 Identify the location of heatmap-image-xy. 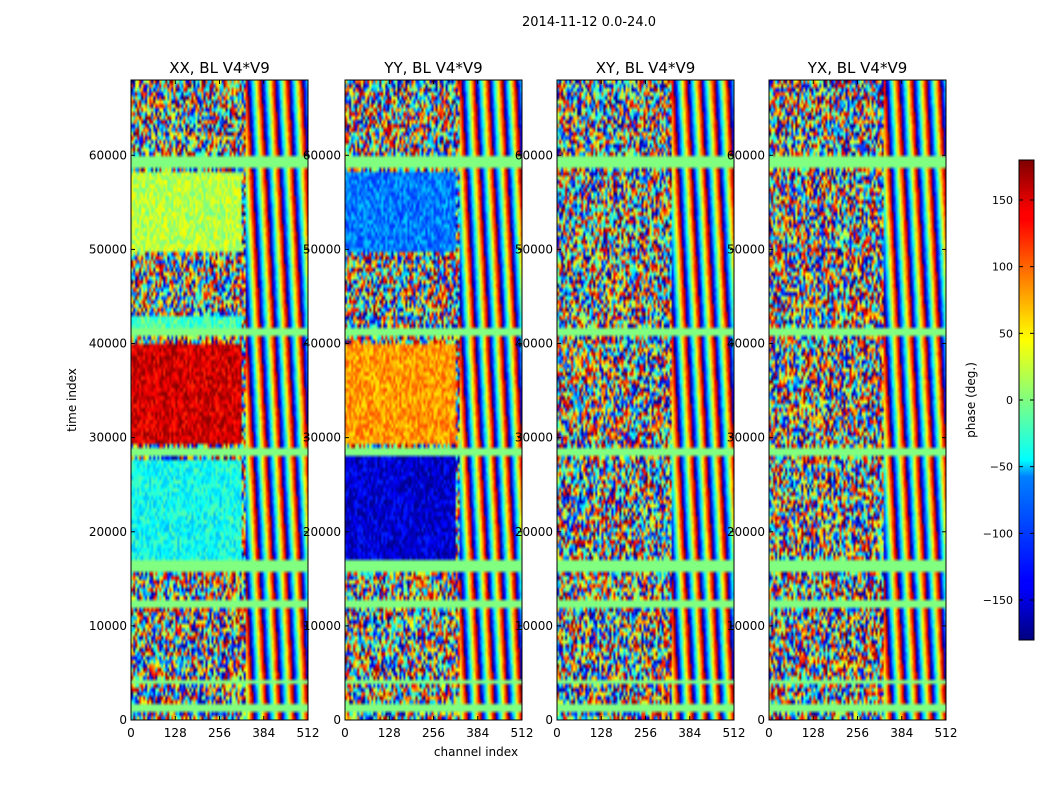
(645, 400).